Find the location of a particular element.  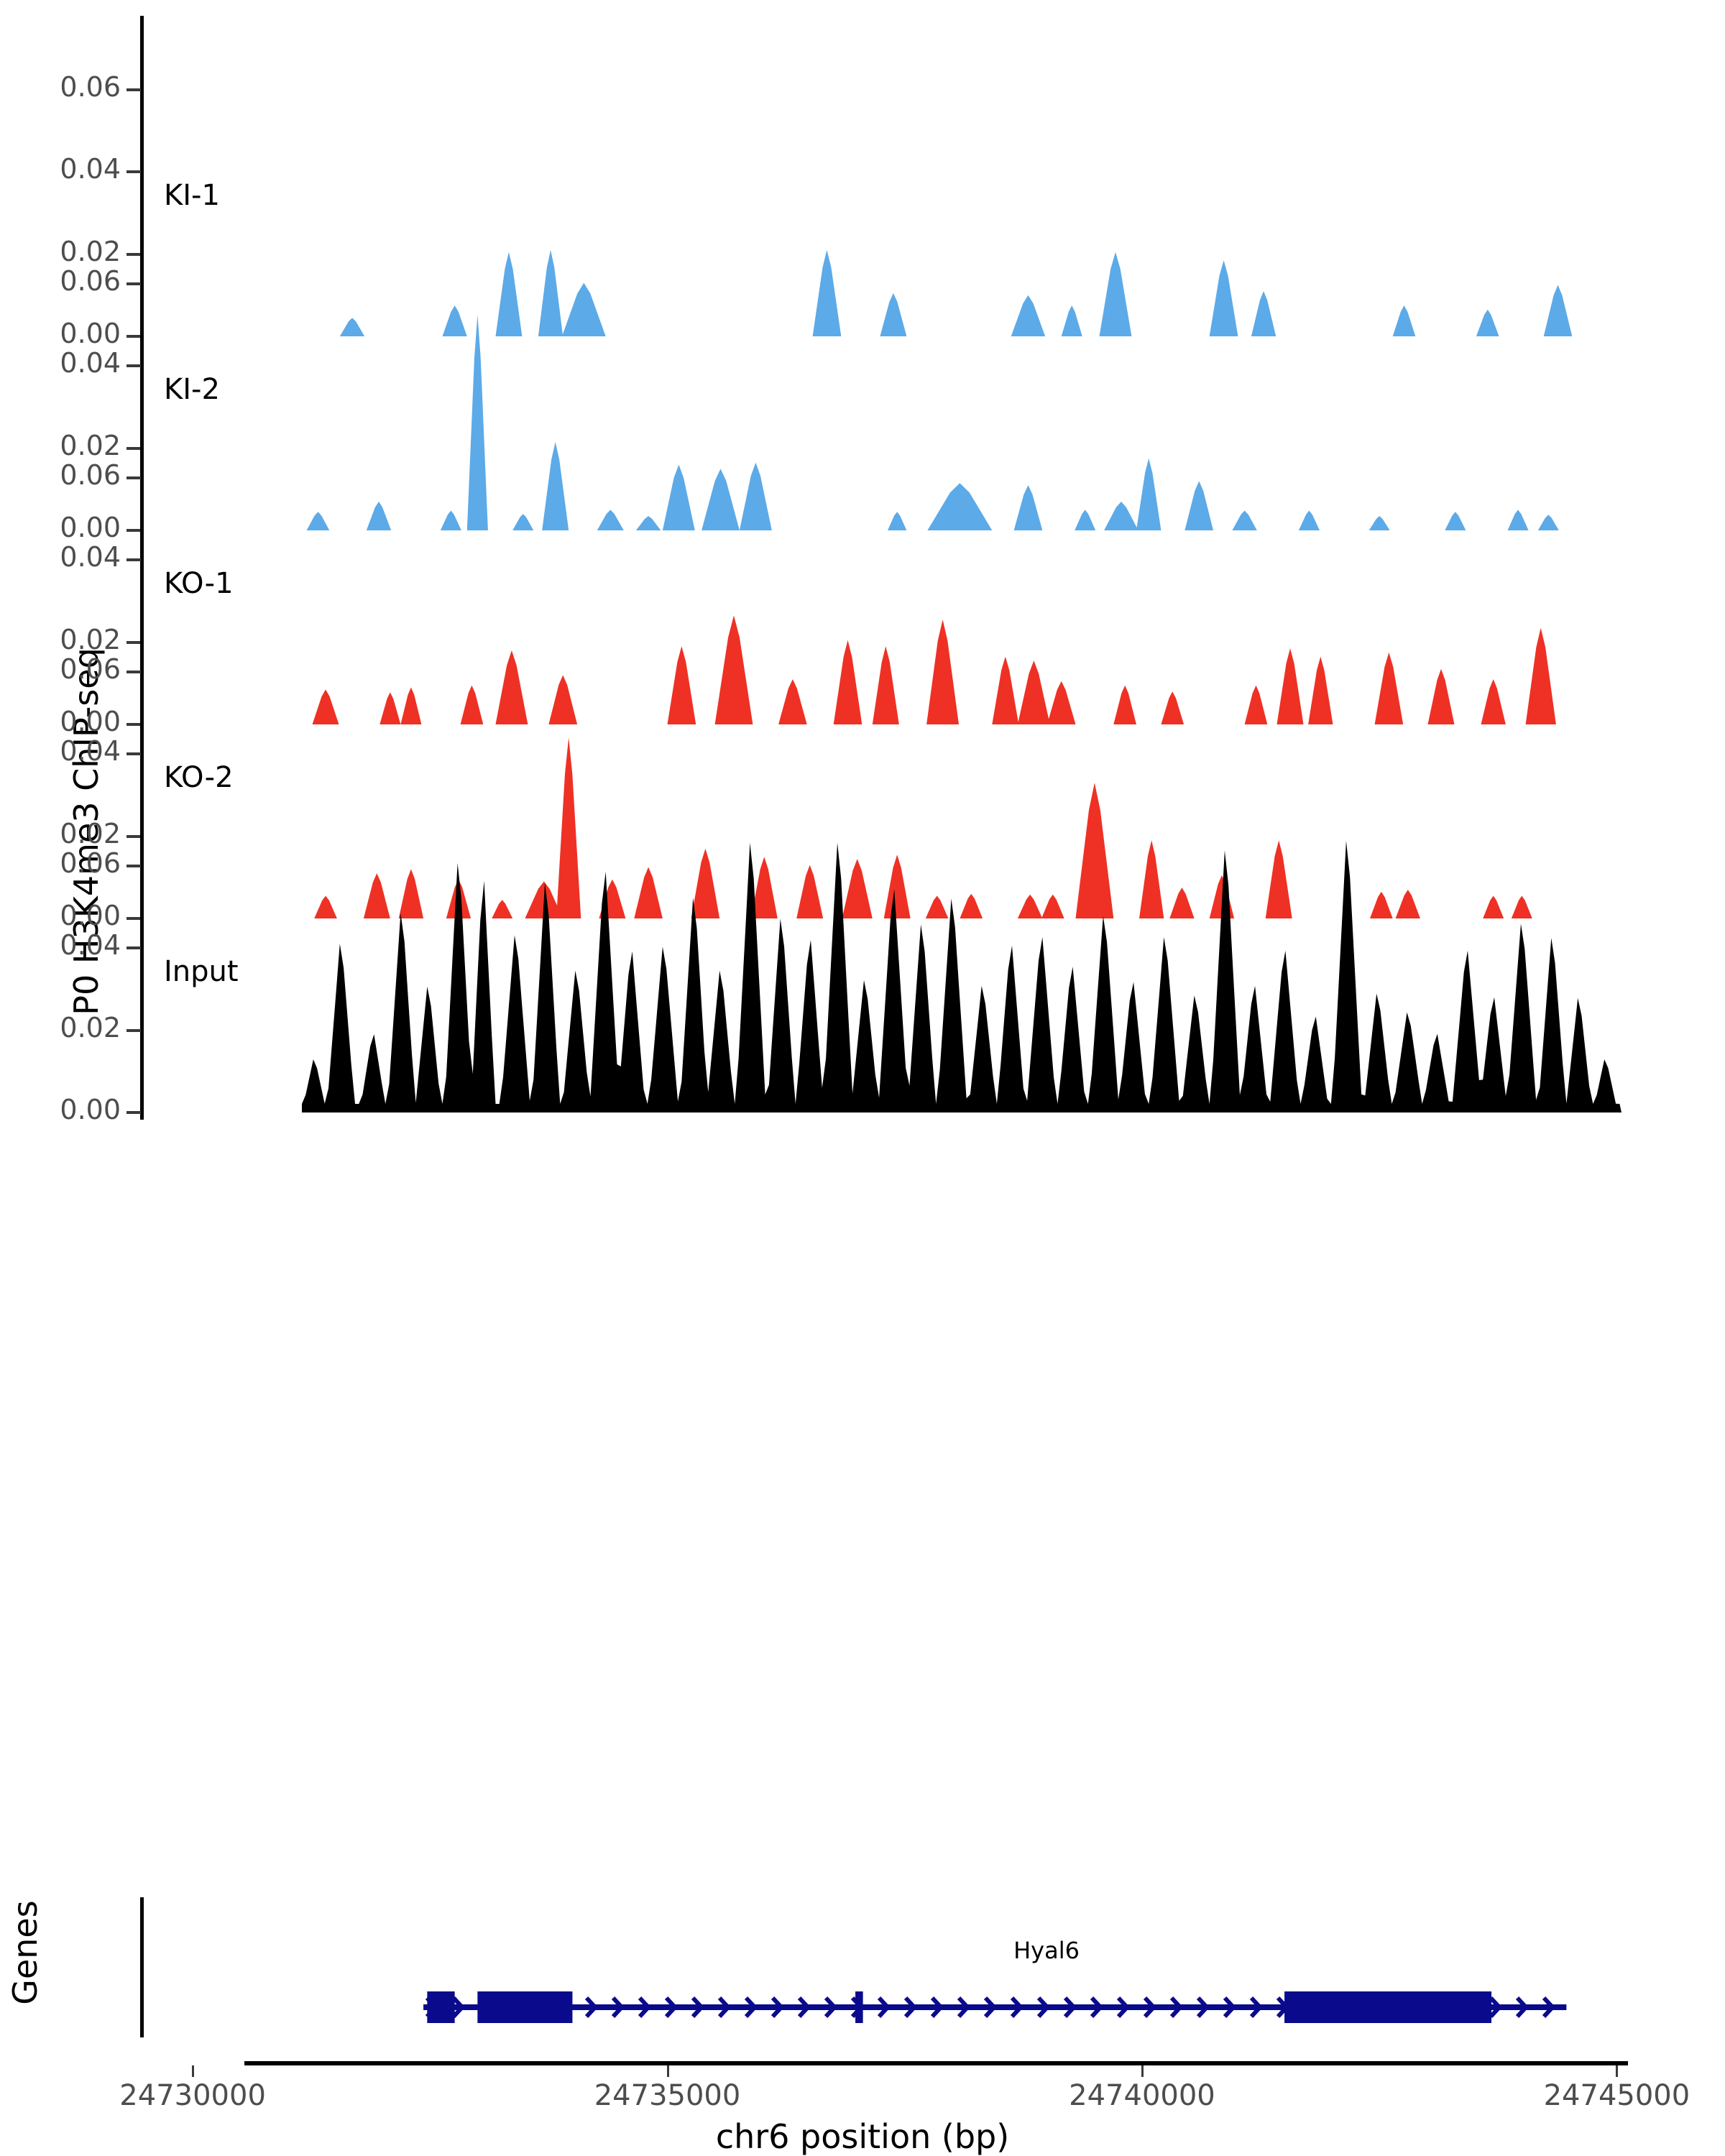

x-axis-title: chr6 position (bp) is located at coordinates (862, 2136).